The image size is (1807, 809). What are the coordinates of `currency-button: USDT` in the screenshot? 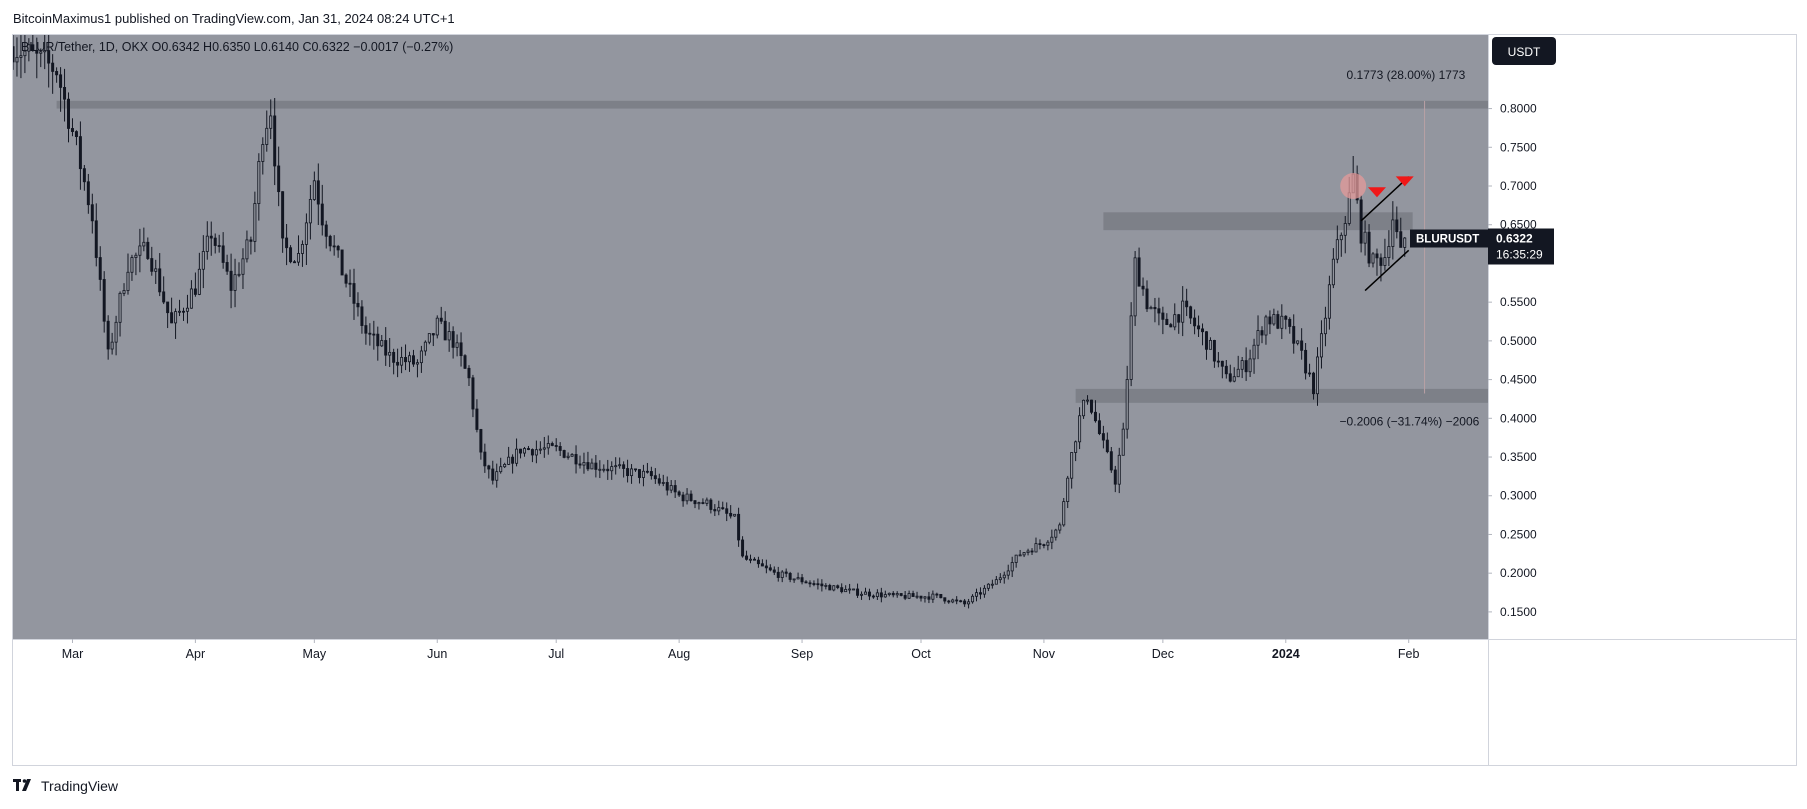 It's located at (1524, 51).